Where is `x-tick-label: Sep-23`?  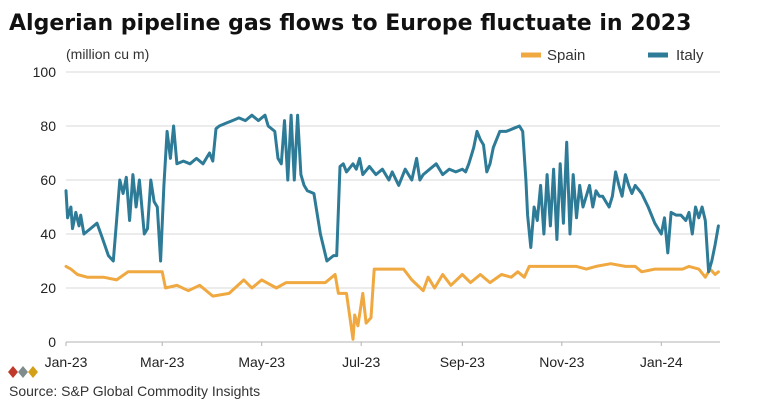
x-tick-label: Sep-23 is located at coordinates (462, 362).